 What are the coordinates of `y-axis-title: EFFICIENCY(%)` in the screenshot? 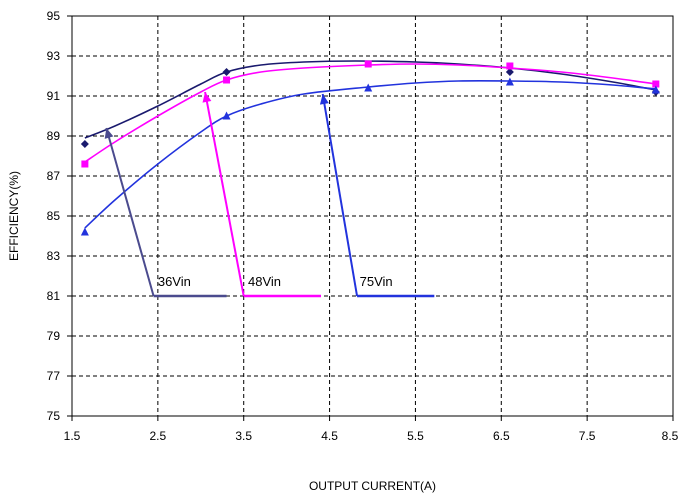 It's located at (14, 216).